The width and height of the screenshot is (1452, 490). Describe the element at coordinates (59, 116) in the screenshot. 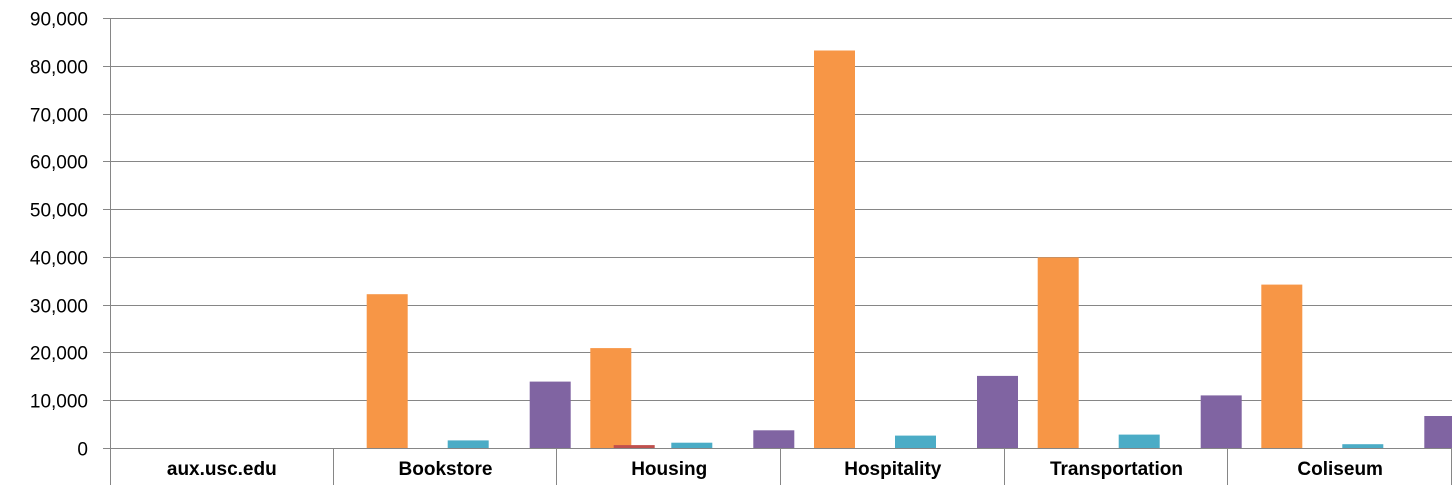

I see `y-tick-label: 70,000` at that location.